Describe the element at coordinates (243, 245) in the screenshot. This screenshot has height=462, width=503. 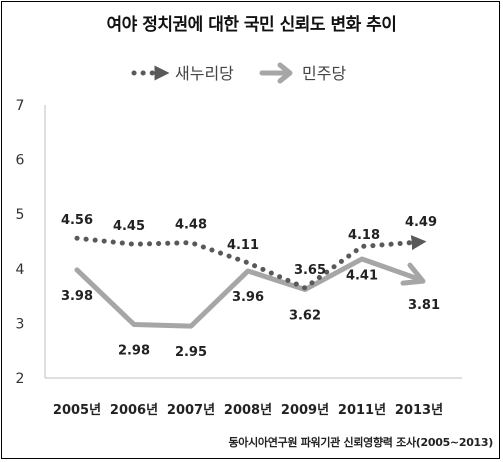
I see `data-label-saenuri: 4.11` at that location.